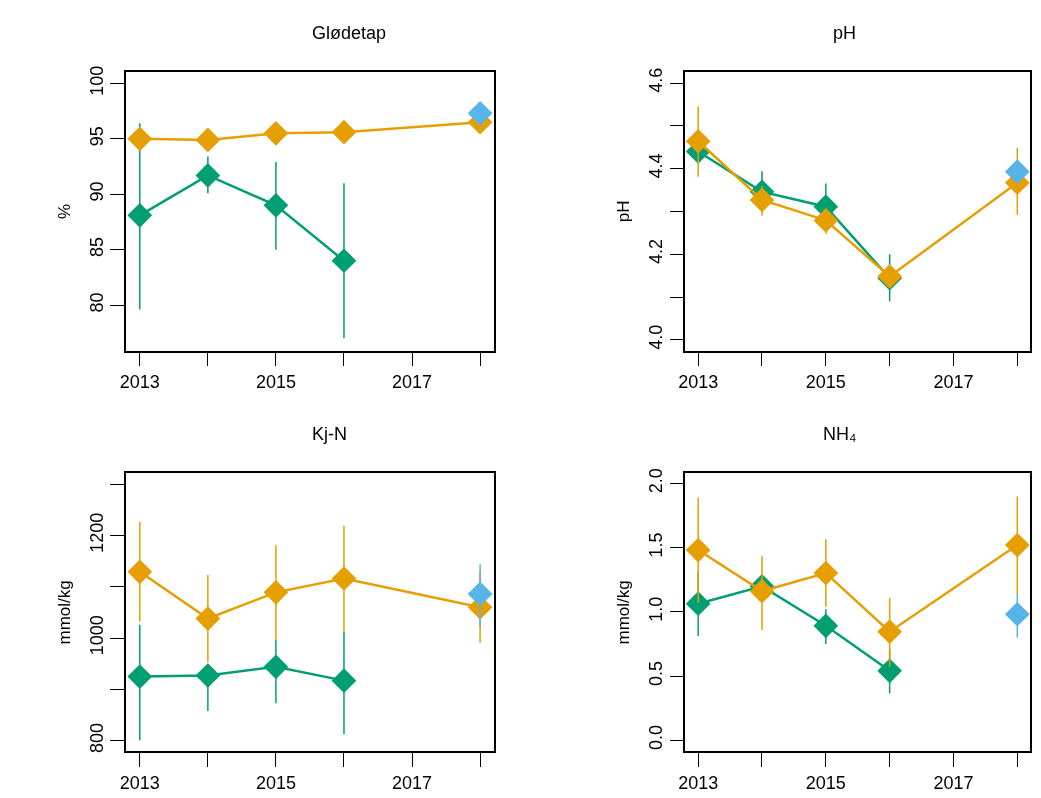  Describe the element at coordinates (656, 337) in the screenshot. I see `y-tick-label: 4.0` at that location.